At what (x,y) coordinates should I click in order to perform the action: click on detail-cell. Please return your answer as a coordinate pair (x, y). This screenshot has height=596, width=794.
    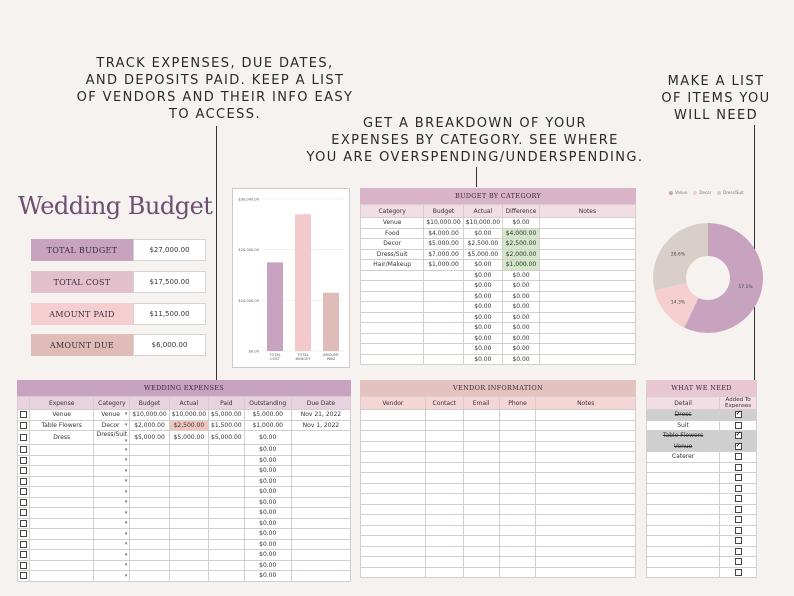
    Looking at the image, I should click on (683, 499).